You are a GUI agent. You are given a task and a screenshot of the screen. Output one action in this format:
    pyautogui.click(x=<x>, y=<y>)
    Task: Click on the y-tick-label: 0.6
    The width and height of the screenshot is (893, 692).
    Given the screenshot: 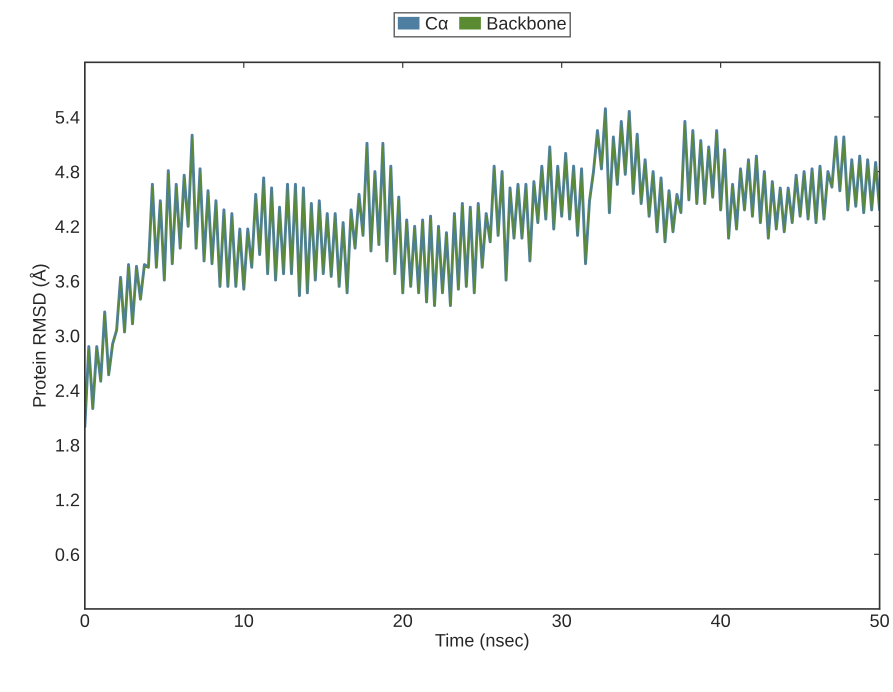 What is the action you would take?
    pyautogui.click(x=68, y=555)
    